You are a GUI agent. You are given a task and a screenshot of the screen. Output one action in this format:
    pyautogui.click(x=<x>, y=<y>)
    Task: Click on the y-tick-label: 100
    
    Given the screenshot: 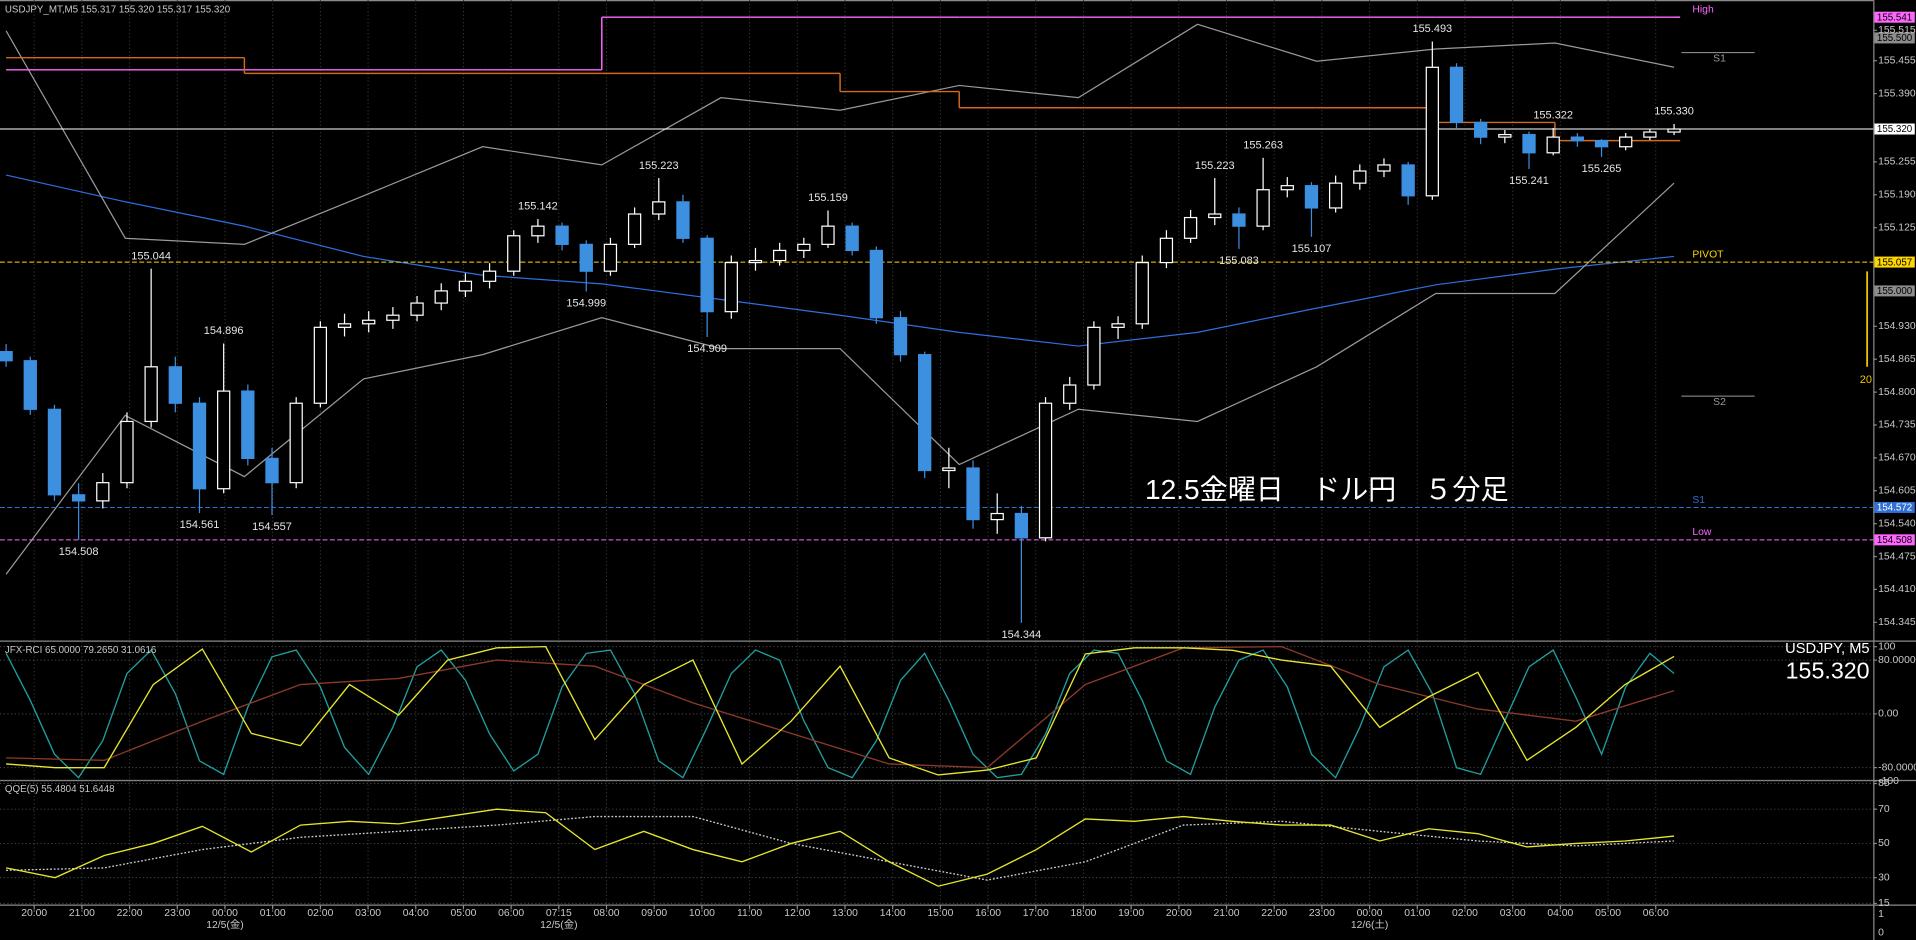 What is the action you would take?
    pyautogui.click(x=1887, y=646)
    